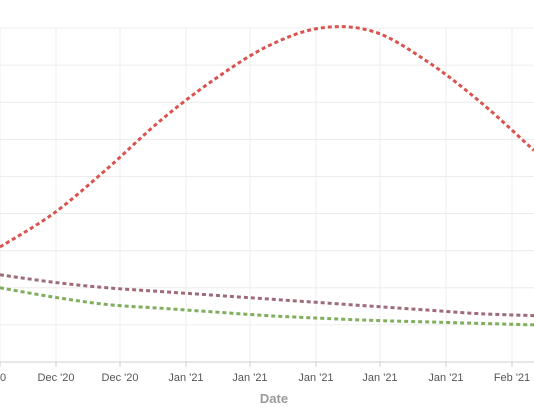  Describe the element at coordinates (512, 378) in the screenshot. I see `x-tick-label: Feb '21` at that location.